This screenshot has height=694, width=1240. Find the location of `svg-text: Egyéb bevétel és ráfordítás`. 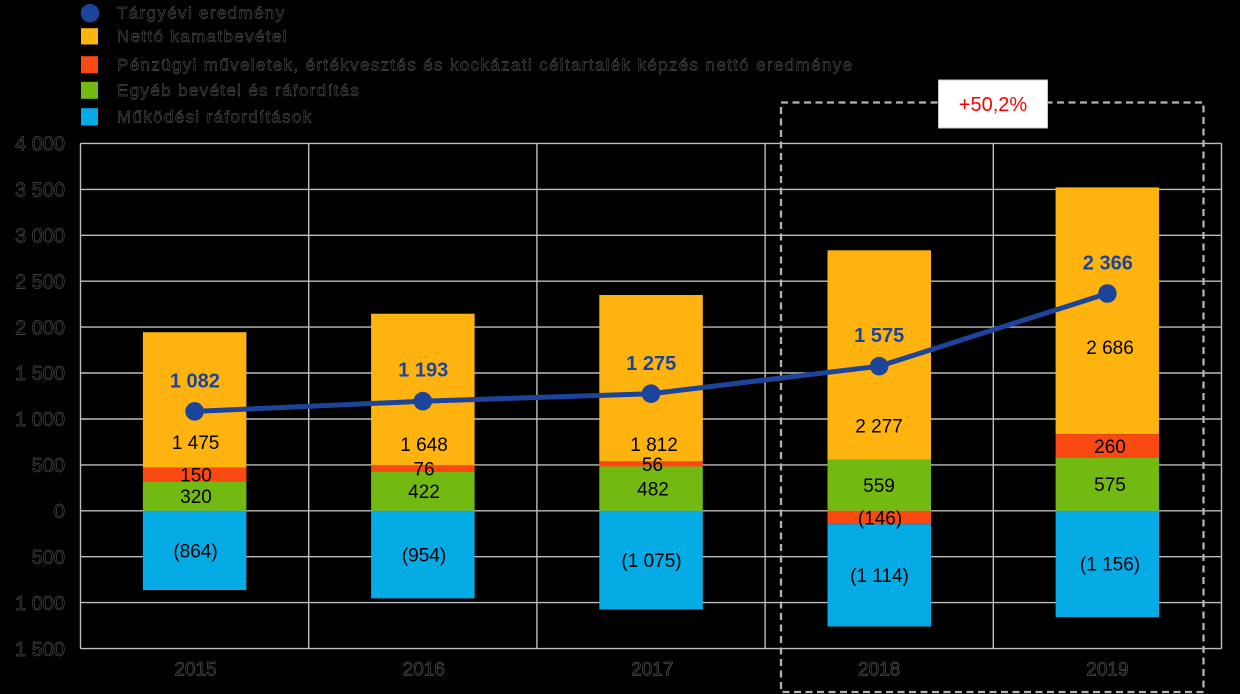

svg-text: Egyéb bevétel és ráfordítás is located at coordinates (238, 90).